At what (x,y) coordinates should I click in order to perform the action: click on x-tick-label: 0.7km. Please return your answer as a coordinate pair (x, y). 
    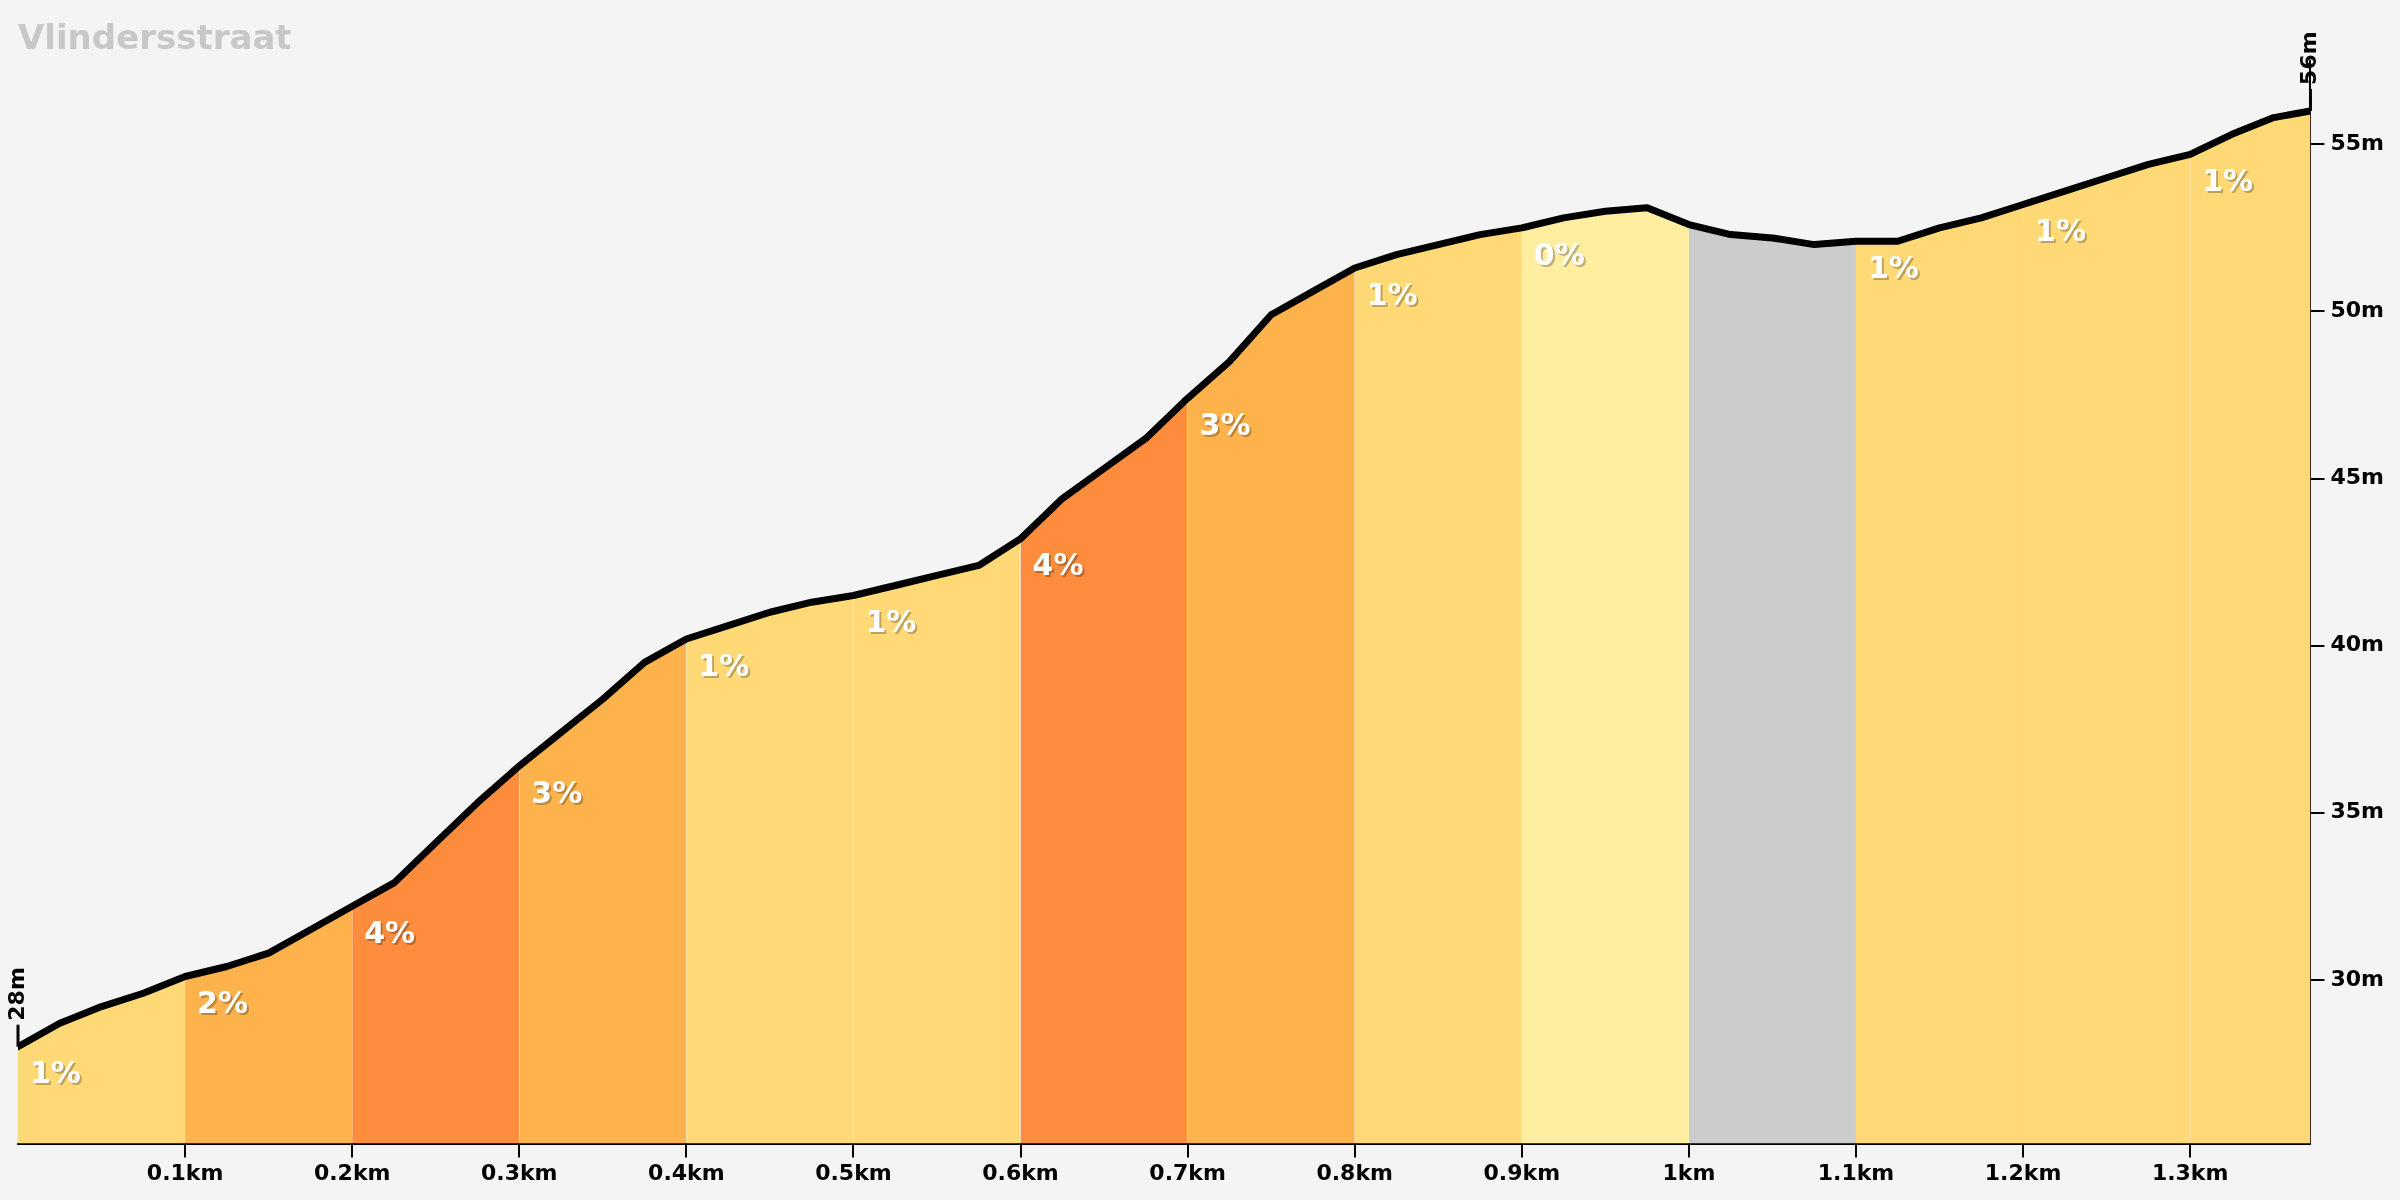
    Looking at the image, I should click on (1187, 1172).